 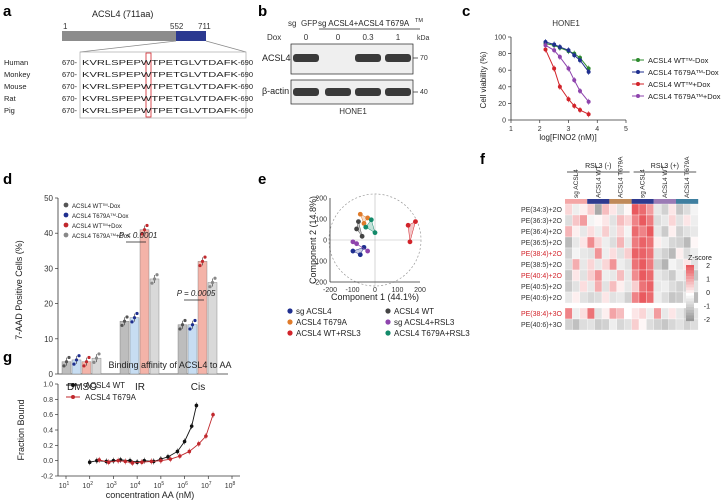 What do you see at coordinates (567, 78) in the screenshot?
I see `chart-c-plot` at bounding box center [567, 78].